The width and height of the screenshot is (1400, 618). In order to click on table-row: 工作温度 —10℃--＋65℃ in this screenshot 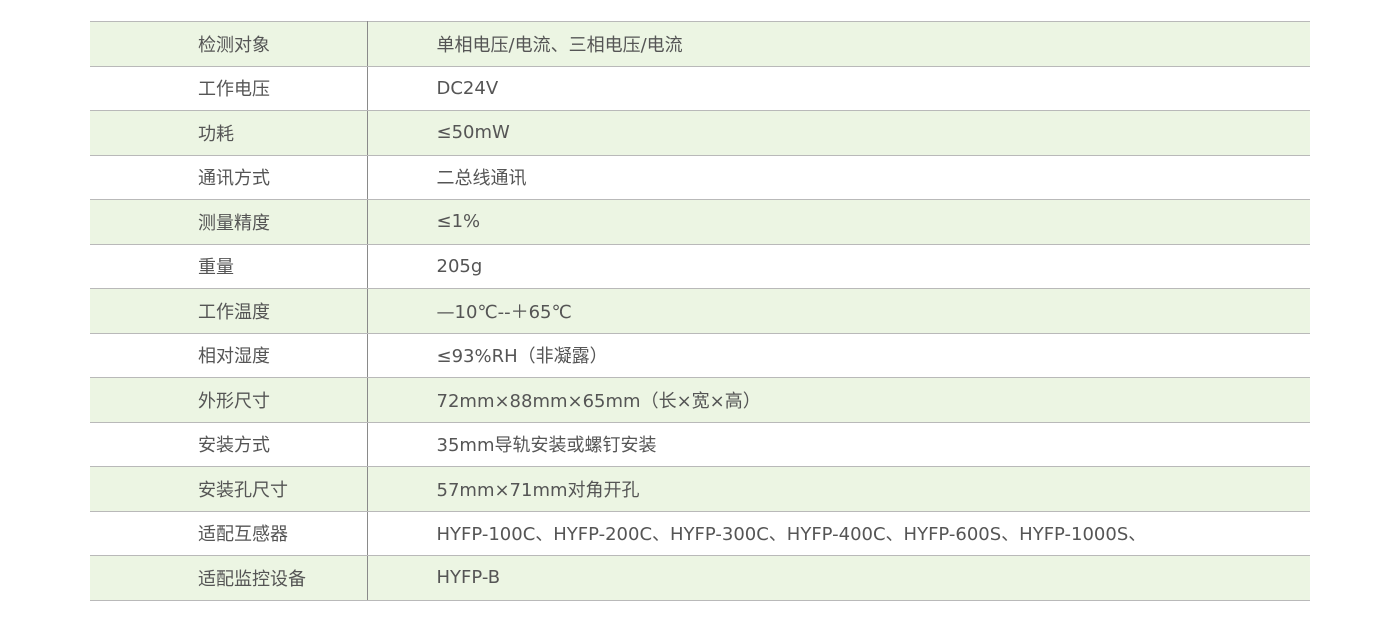, I will do `click(700, 311)`.